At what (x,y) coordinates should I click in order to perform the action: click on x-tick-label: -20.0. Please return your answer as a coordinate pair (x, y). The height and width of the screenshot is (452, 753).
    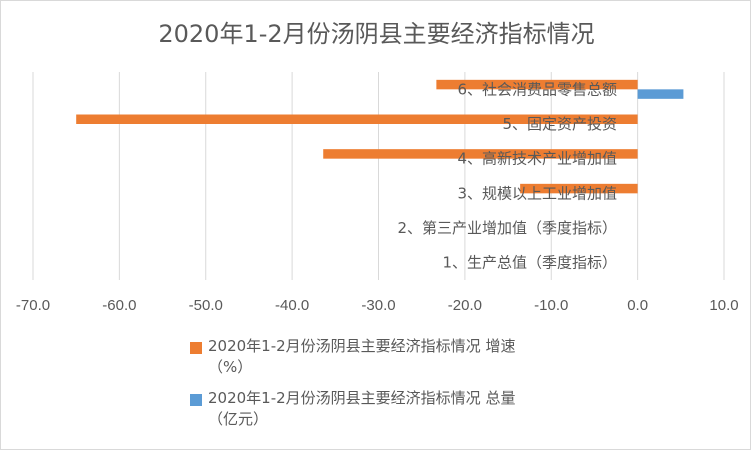
    Looking at the image, I should click on (465, 305).